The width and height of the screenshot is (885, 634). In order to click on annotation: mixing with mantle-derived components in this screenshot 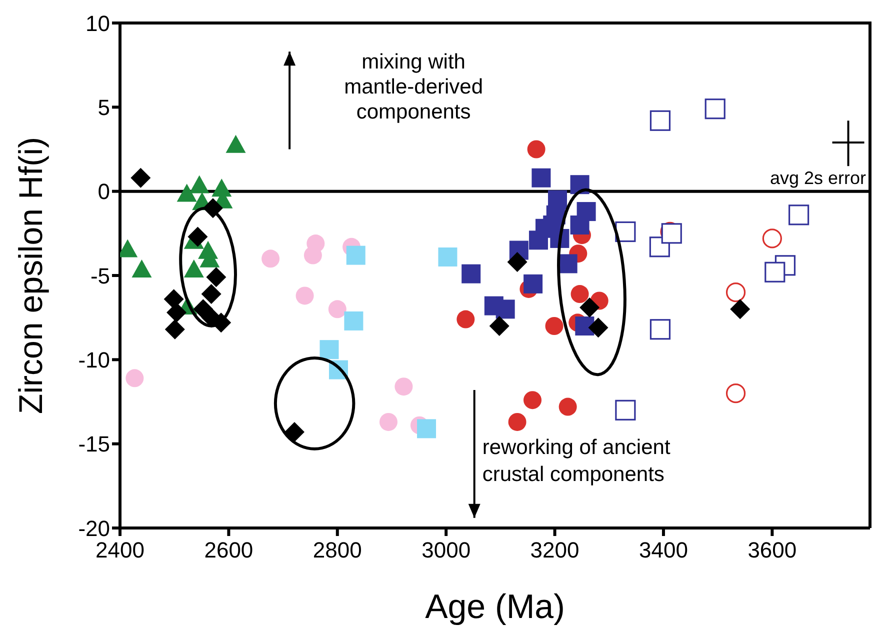, I will do `click(414, 87)`.